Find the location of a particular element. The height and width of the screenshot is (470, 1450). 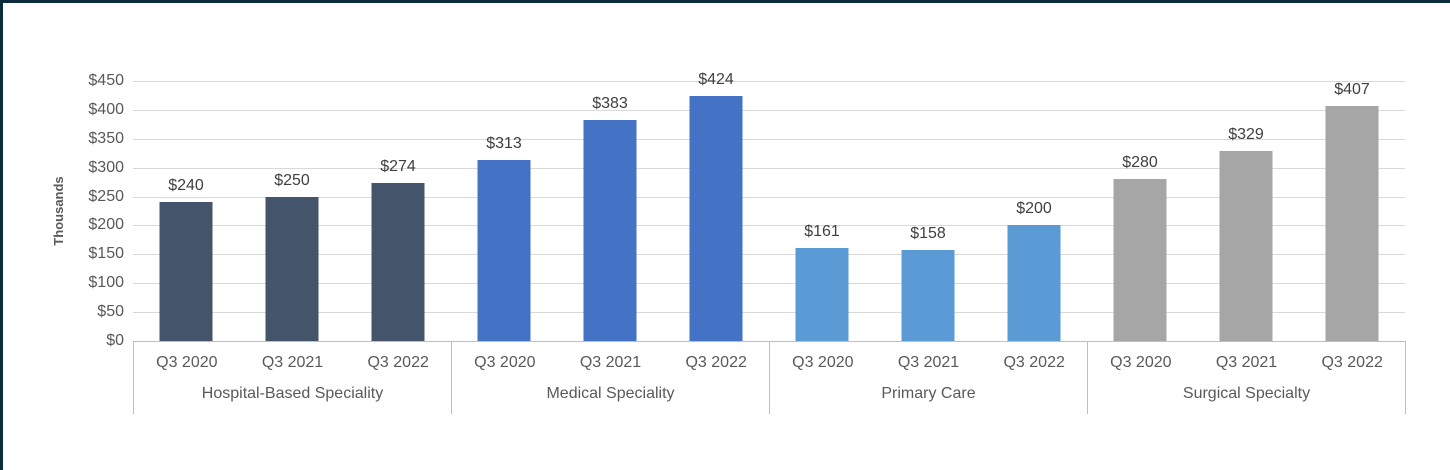

data-label: $424 is located at coordinates (716, 80).